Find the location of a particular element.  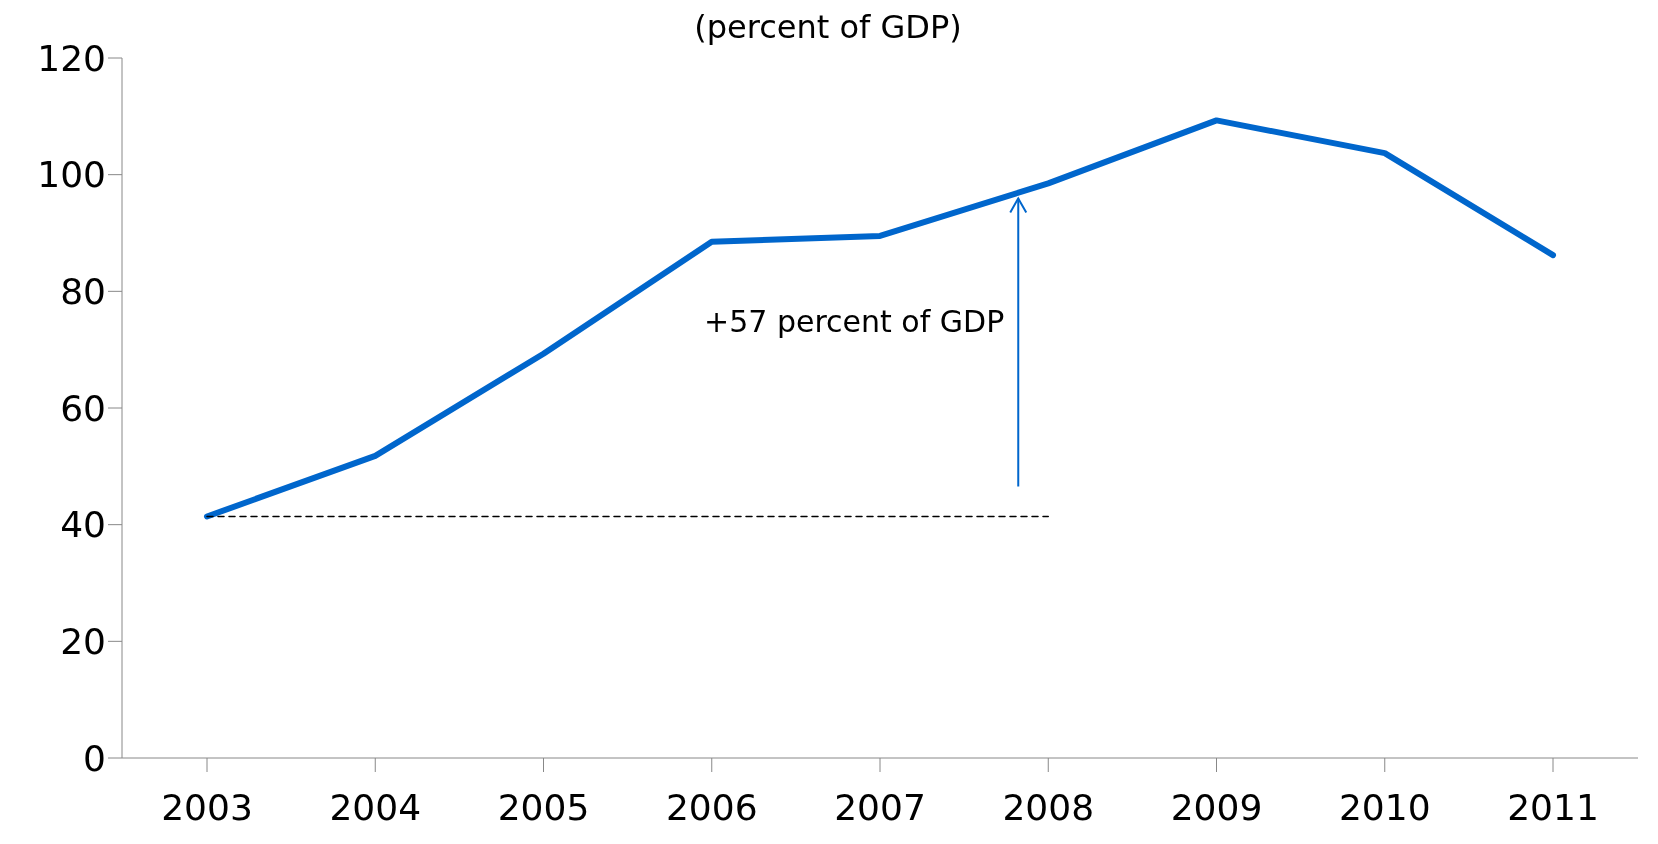

y-tick-label: 60 is located at coordinates (83, 408).